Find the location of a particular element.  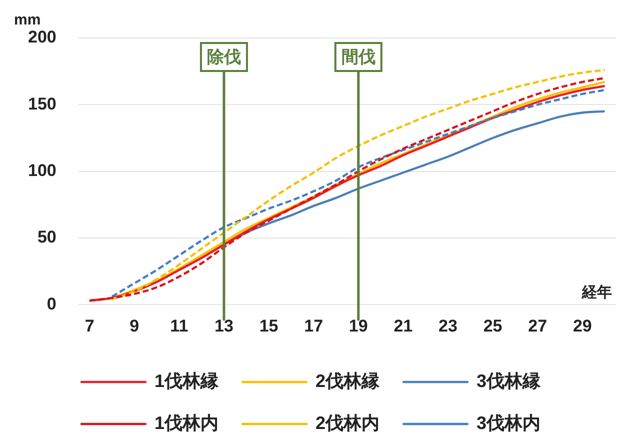

x-tick-label: 13 is located at coordinates (224, 326).